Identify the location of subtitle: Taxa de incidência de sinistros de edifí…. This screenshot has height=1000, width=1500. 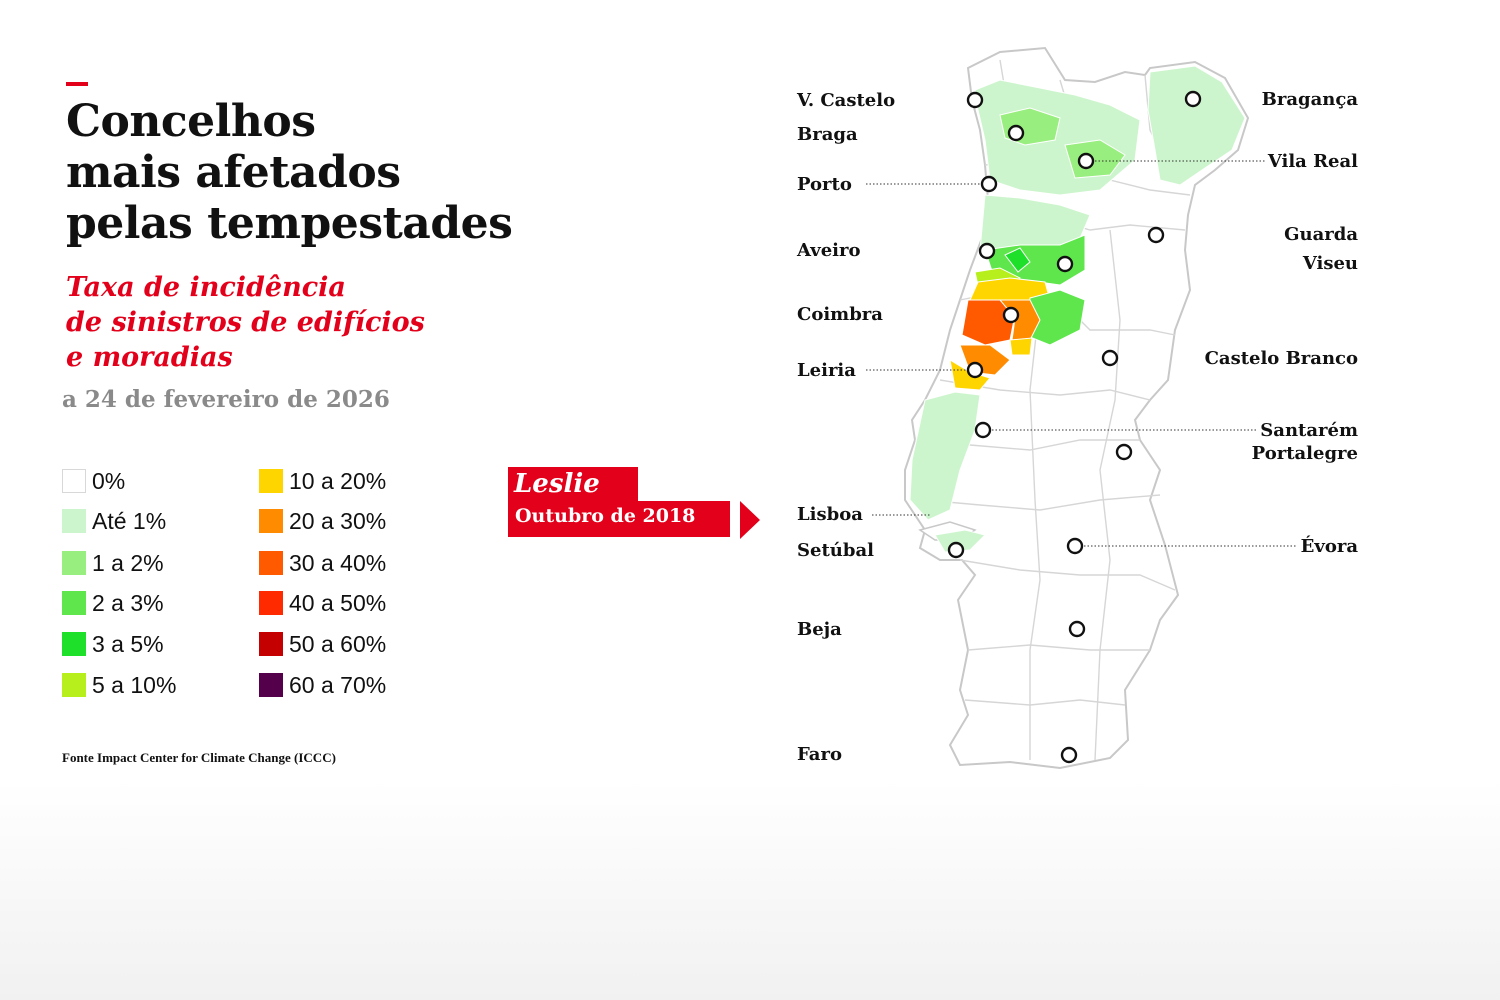
(245, 322).